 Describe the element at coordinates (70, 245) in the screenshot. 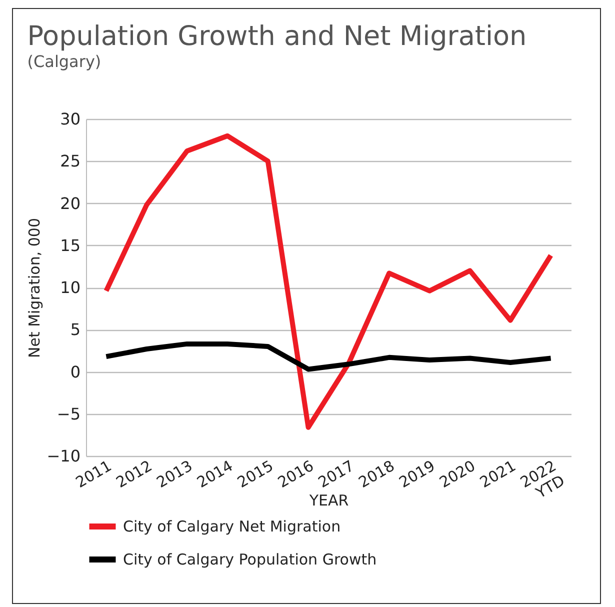

I see `y-tick-label: 15` at that location.